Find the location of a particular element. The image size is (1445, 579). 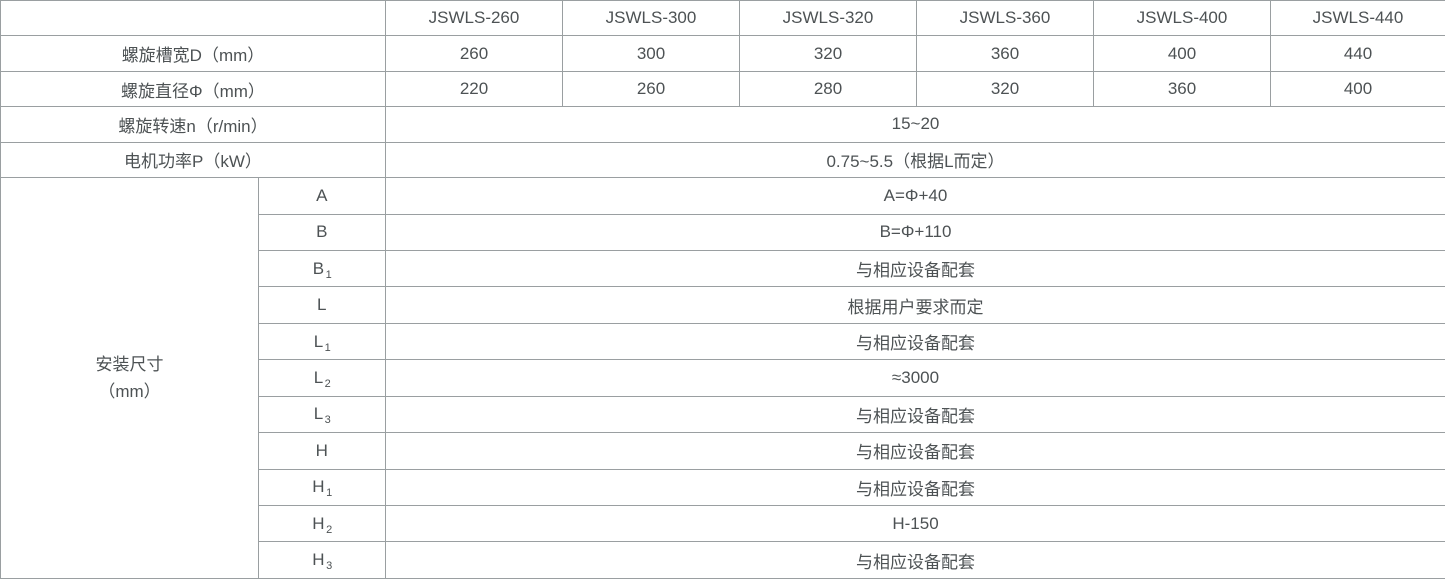

dimension-symbol-subscript-5: 2 is located at coordinates (328, 384).